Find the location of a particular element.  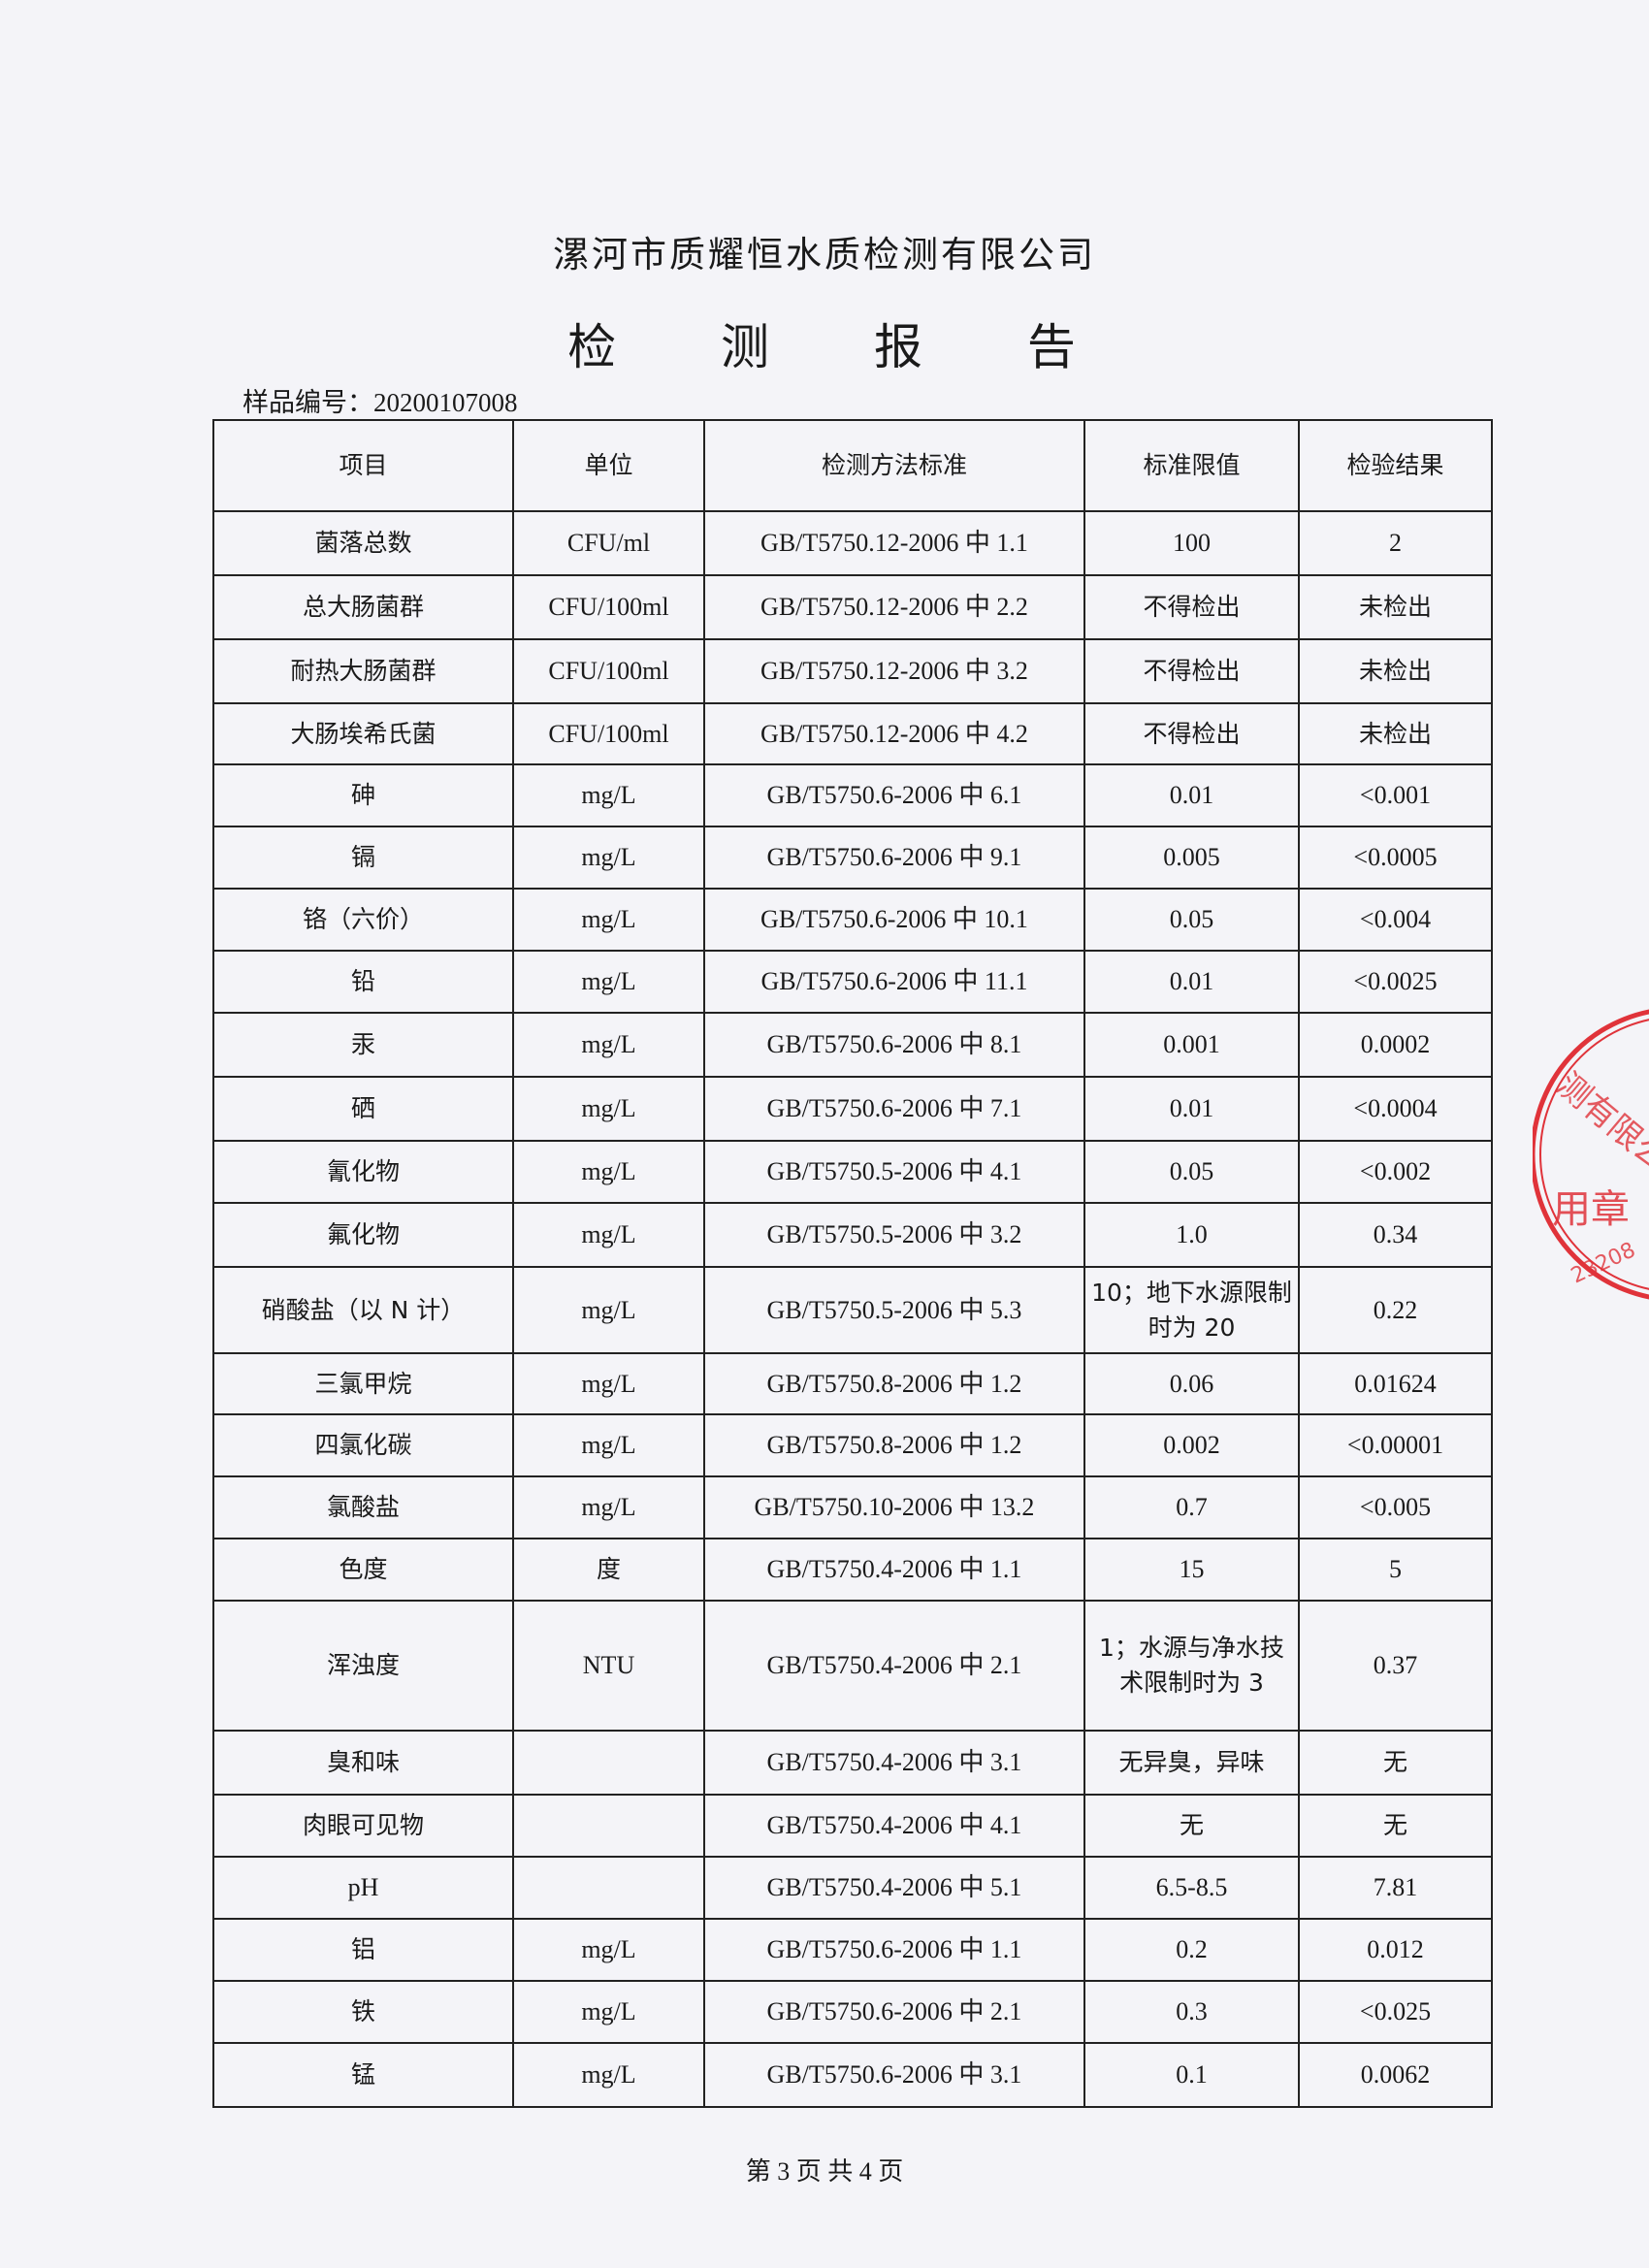

table-row: 臭和味 GB/T5750.4-2006 中 3.1 无异臭，异味无 is located at coordinates (852, 1763).